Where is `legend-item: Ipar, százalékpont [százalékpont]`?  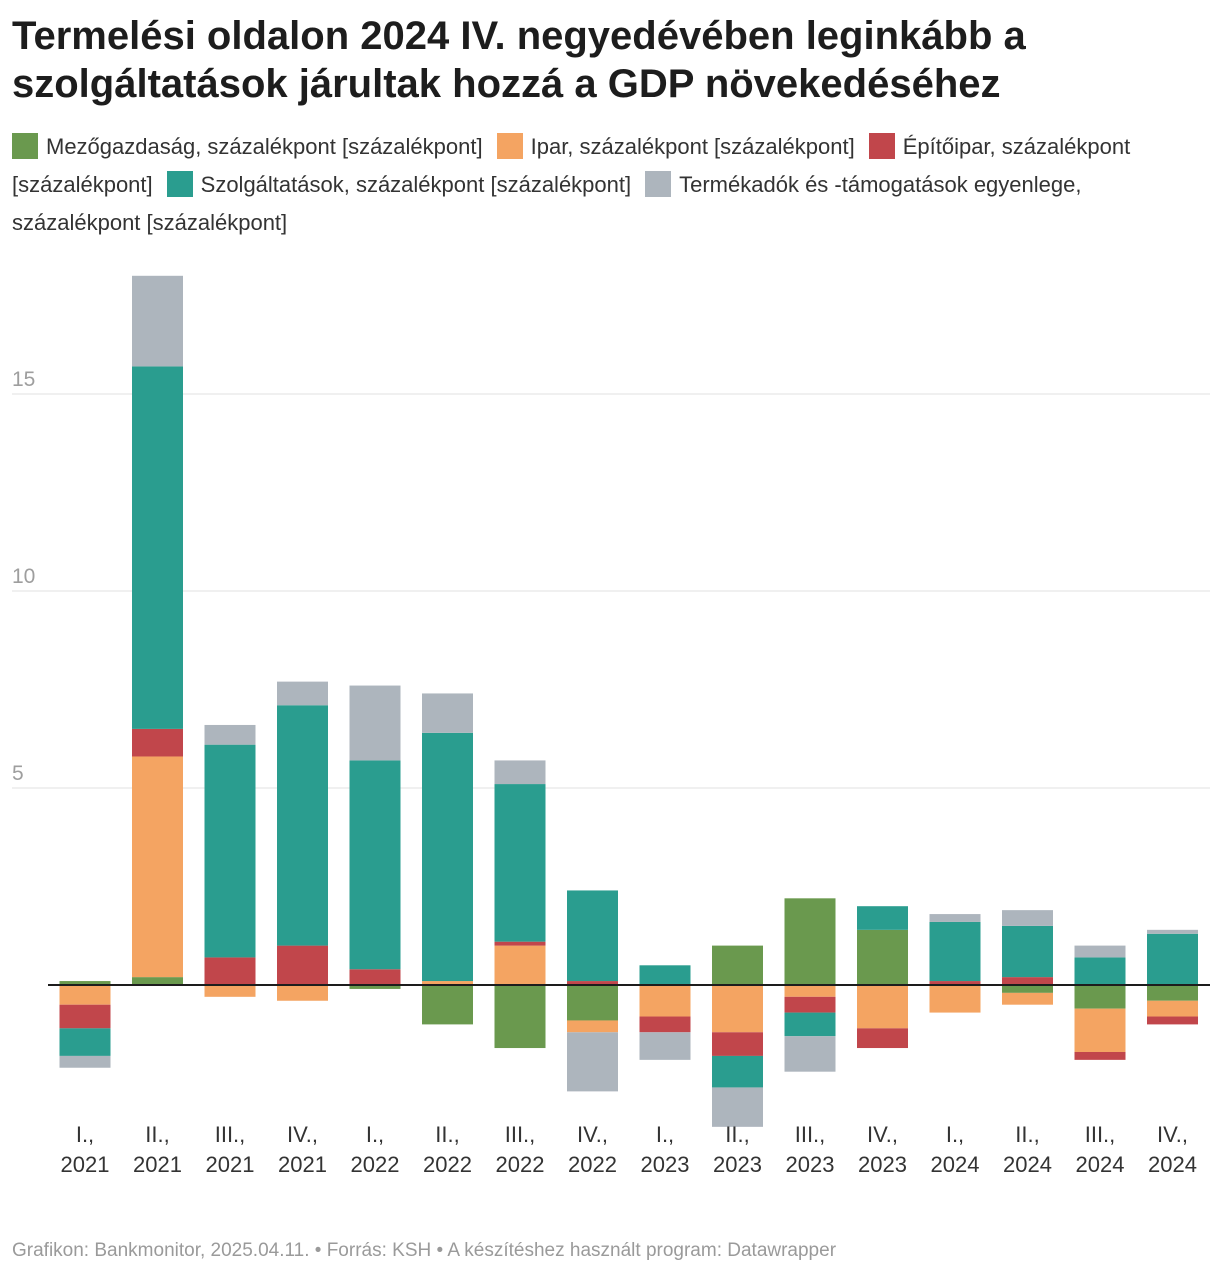 legend-item: Ipar, százalékpont [százalékpont] is located at coordinates (675, 146).